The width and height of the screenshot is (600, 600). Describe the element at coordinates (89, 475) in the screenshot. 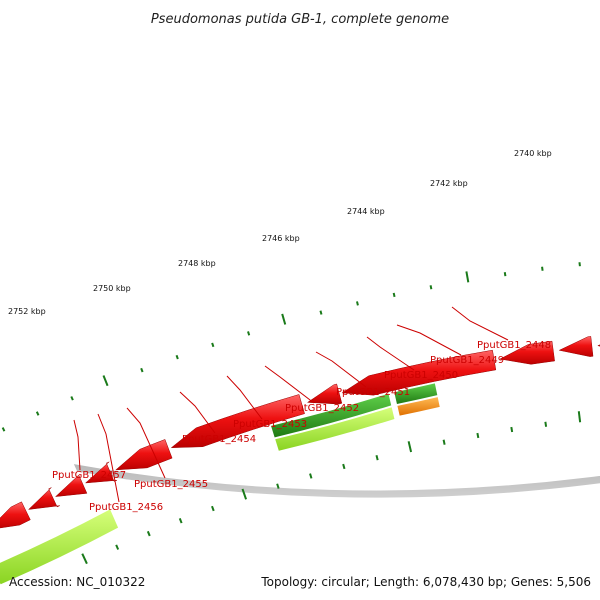

I see `gene-label: PputGB1_2457` at that location.